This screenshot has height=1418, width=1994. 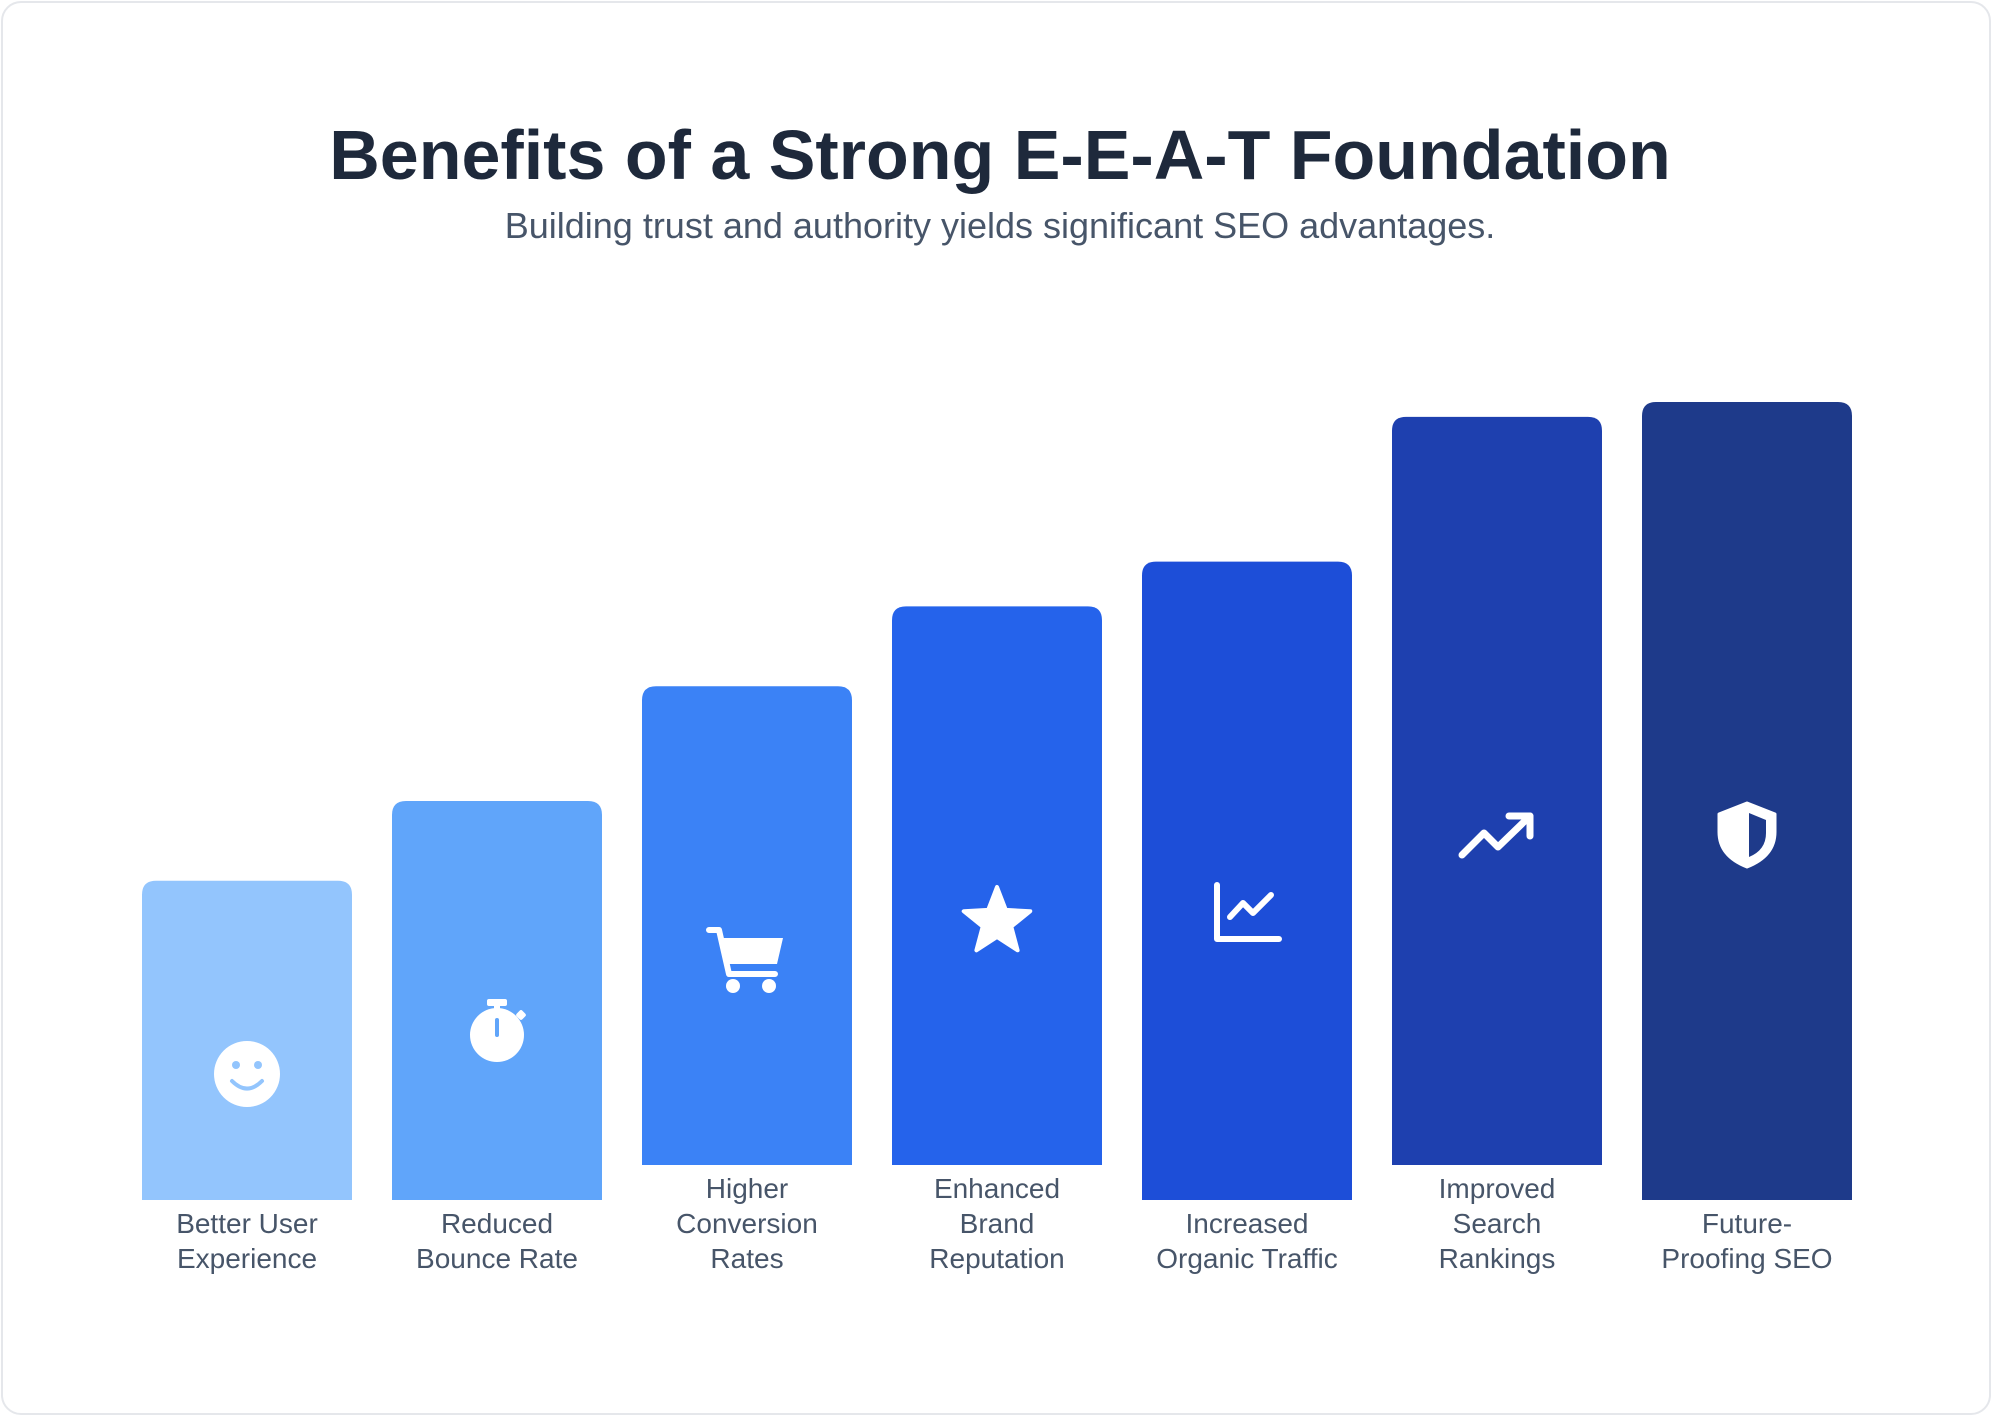 What do you see at coordinates (747, 1223) in the screenshot?
I see `category-label: Higher Conversion Rates` at bounding box center [747, 1223].